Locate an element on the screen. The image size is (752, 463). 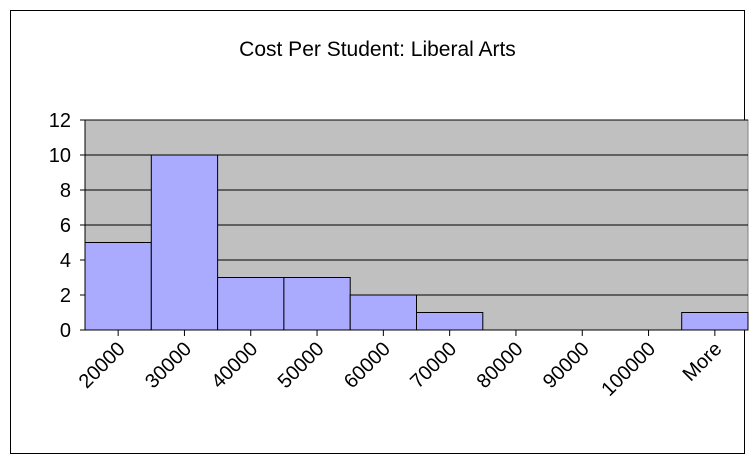
y-tick-label: 4 is located at coordinates (65, 261).